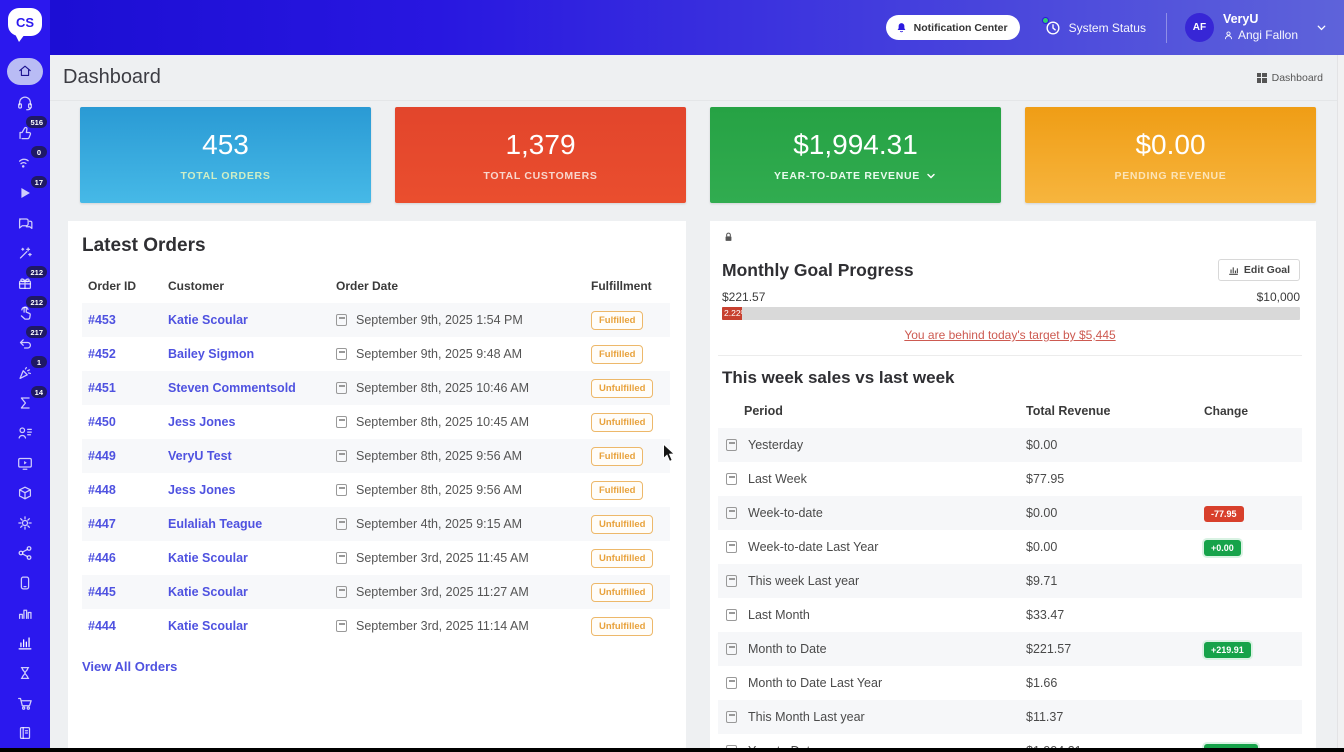 The width and height of the screenshot is (1344, 752). I want to click on order-id-link: #447, so click(102, 524).